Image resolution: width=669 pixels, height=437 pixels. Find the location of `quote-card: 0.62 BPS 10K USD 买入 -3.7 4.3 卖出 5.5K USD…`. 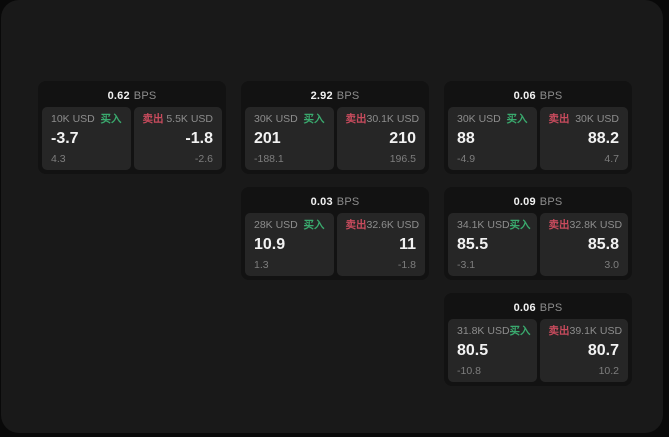

quote-card: 0.62 BPS 10K USD 买入 -3.7 4.3 卖出 5.5K USD… is located at coordinates (132, 127).